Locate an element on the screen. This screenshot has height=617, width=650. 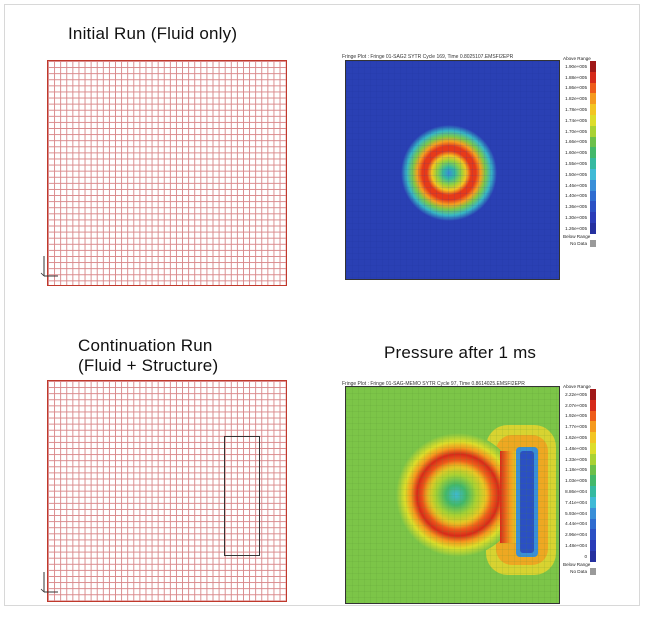
legend-row: 1.86e+005 is located at coordinates (578, 88).